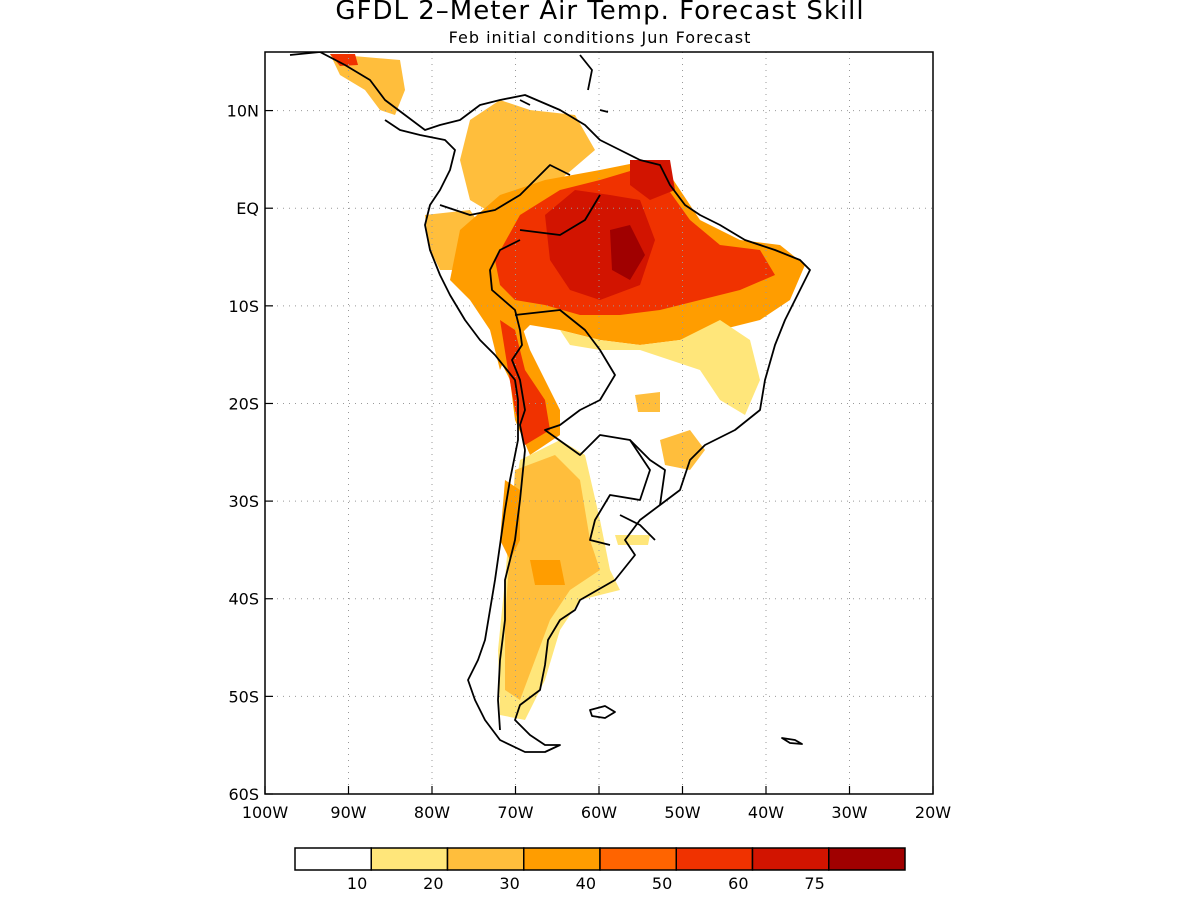 The image size is (1200, 900). What do you see at coordinates (792, 741) in the screenshot?
I see `coast-south-georgia` at bounding box center [792, 741].